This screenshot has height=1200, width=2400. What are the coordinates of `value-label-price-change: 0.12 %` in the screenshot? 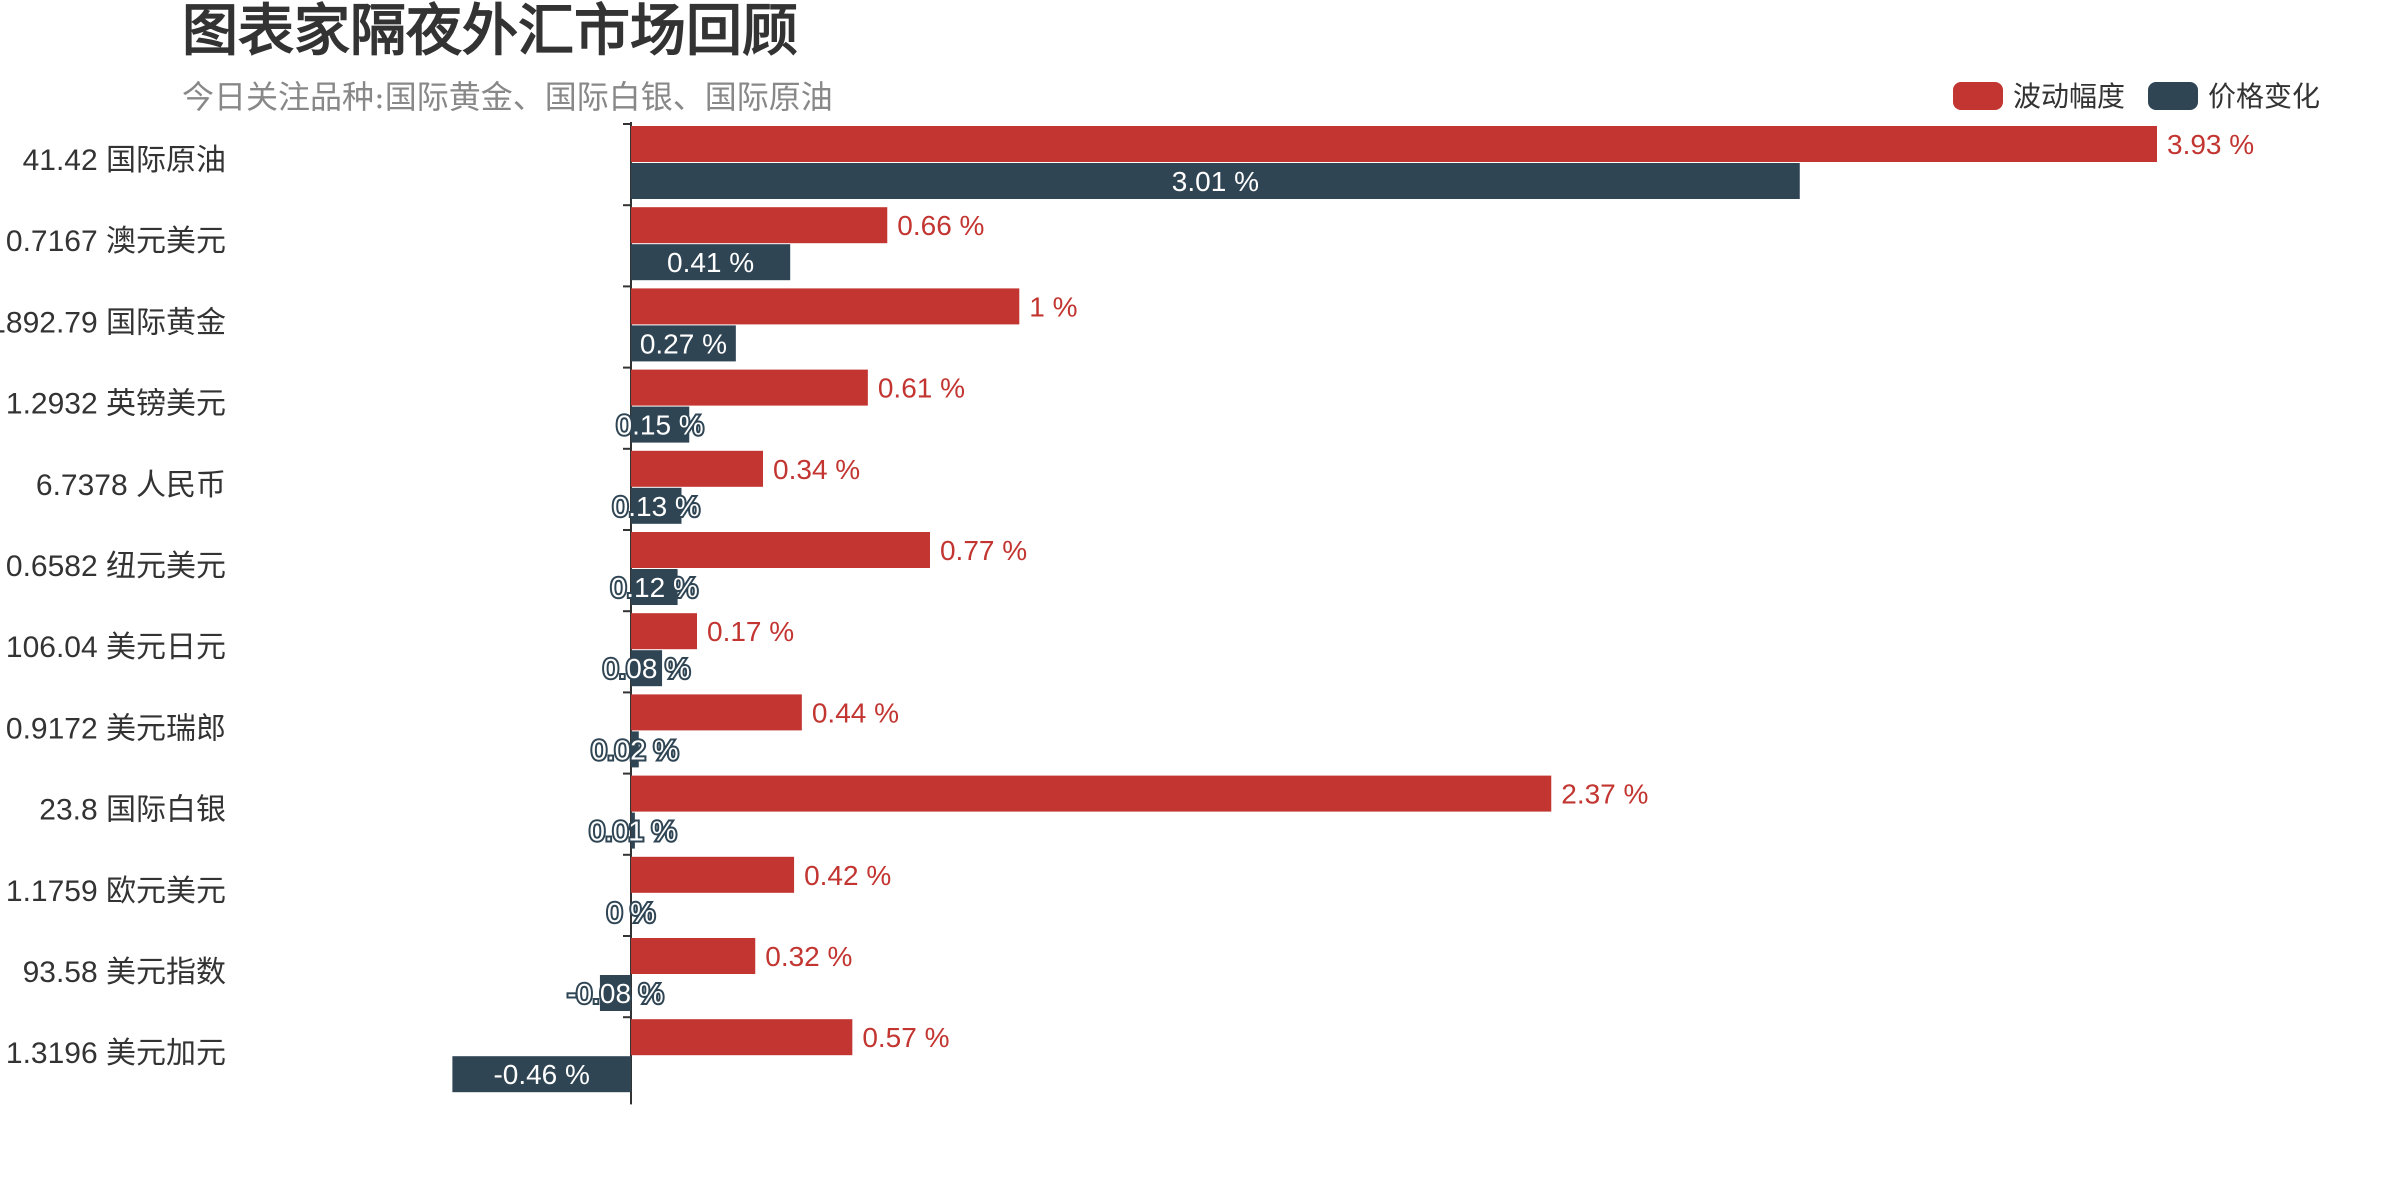 It's located at (654, 587).